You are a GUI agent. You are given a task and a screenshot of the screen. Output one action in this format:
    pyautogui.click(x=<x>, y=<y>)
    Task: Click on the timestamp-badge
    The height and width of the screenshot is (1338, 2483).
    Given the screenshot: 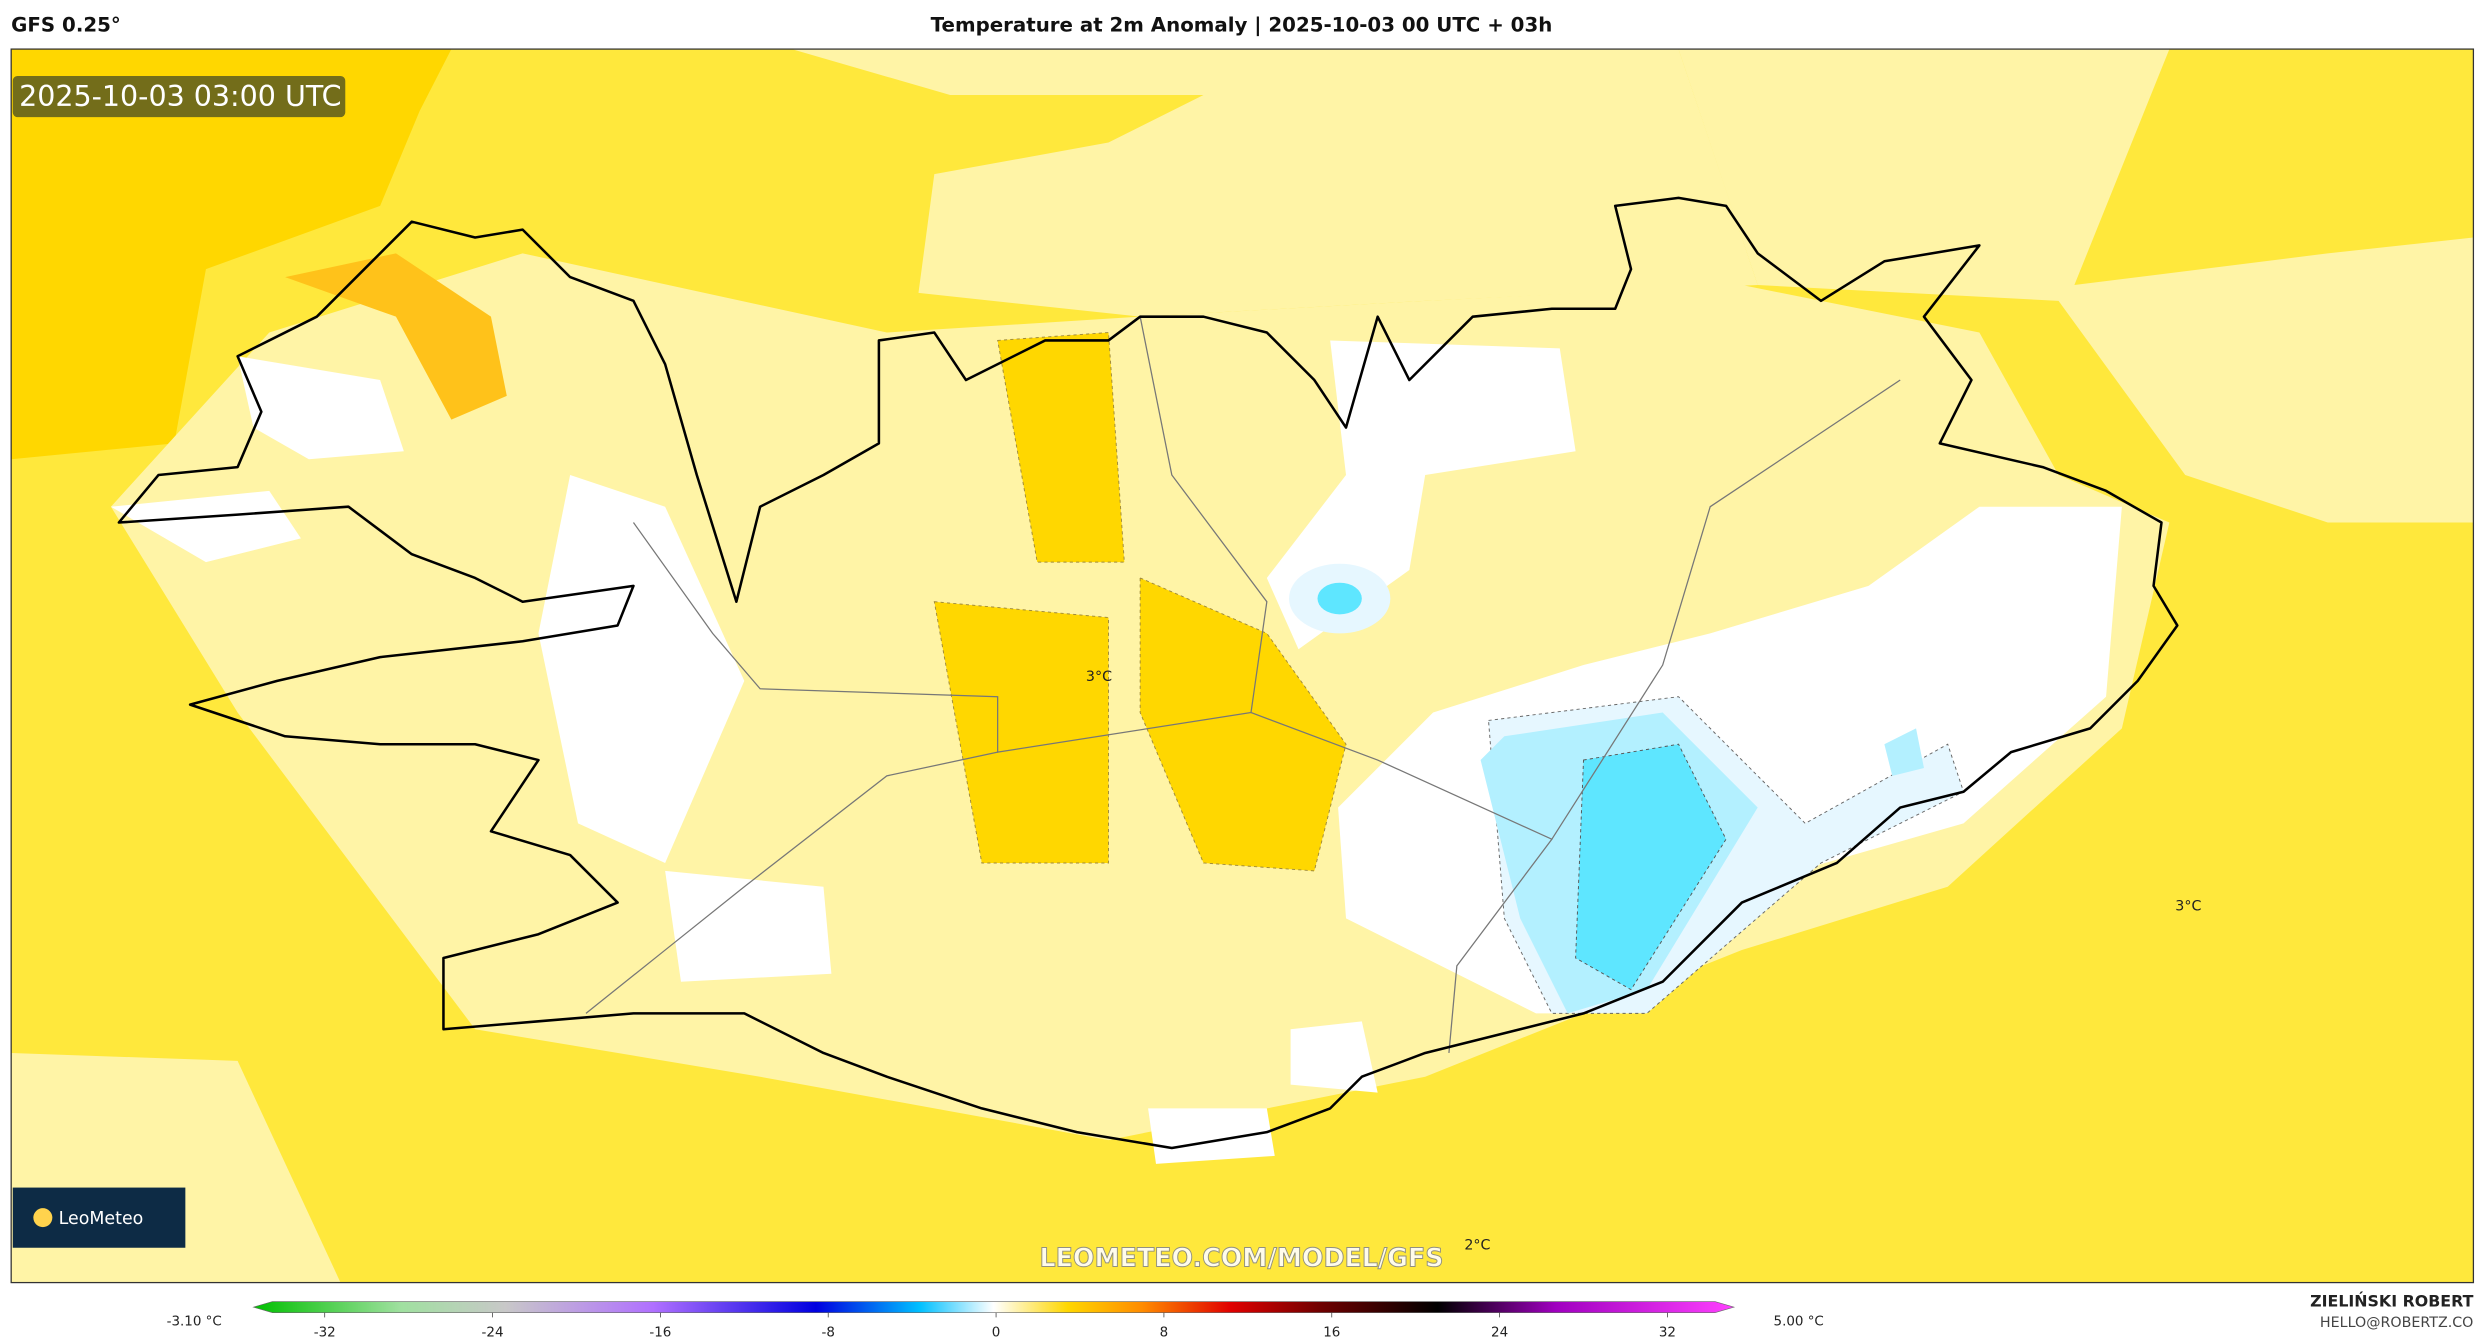 What is the action you would take?
    pyautogui.click(x=179, y=97)
    